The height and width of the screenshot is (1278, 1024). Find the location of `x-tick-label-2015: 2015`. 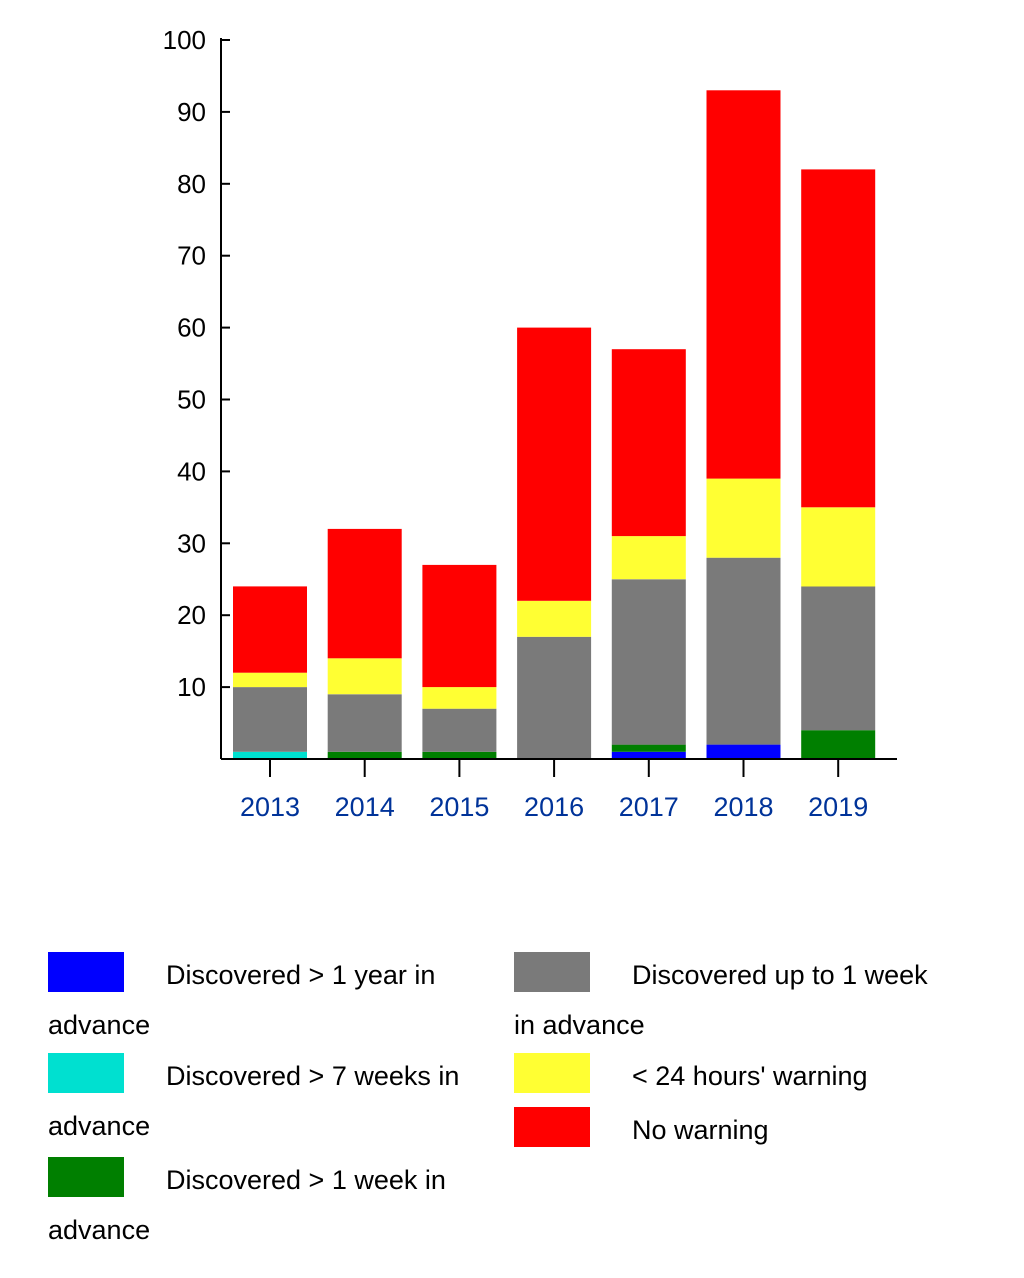

x-tick-label-2015: 2015 is located at coordinates (459, 807).